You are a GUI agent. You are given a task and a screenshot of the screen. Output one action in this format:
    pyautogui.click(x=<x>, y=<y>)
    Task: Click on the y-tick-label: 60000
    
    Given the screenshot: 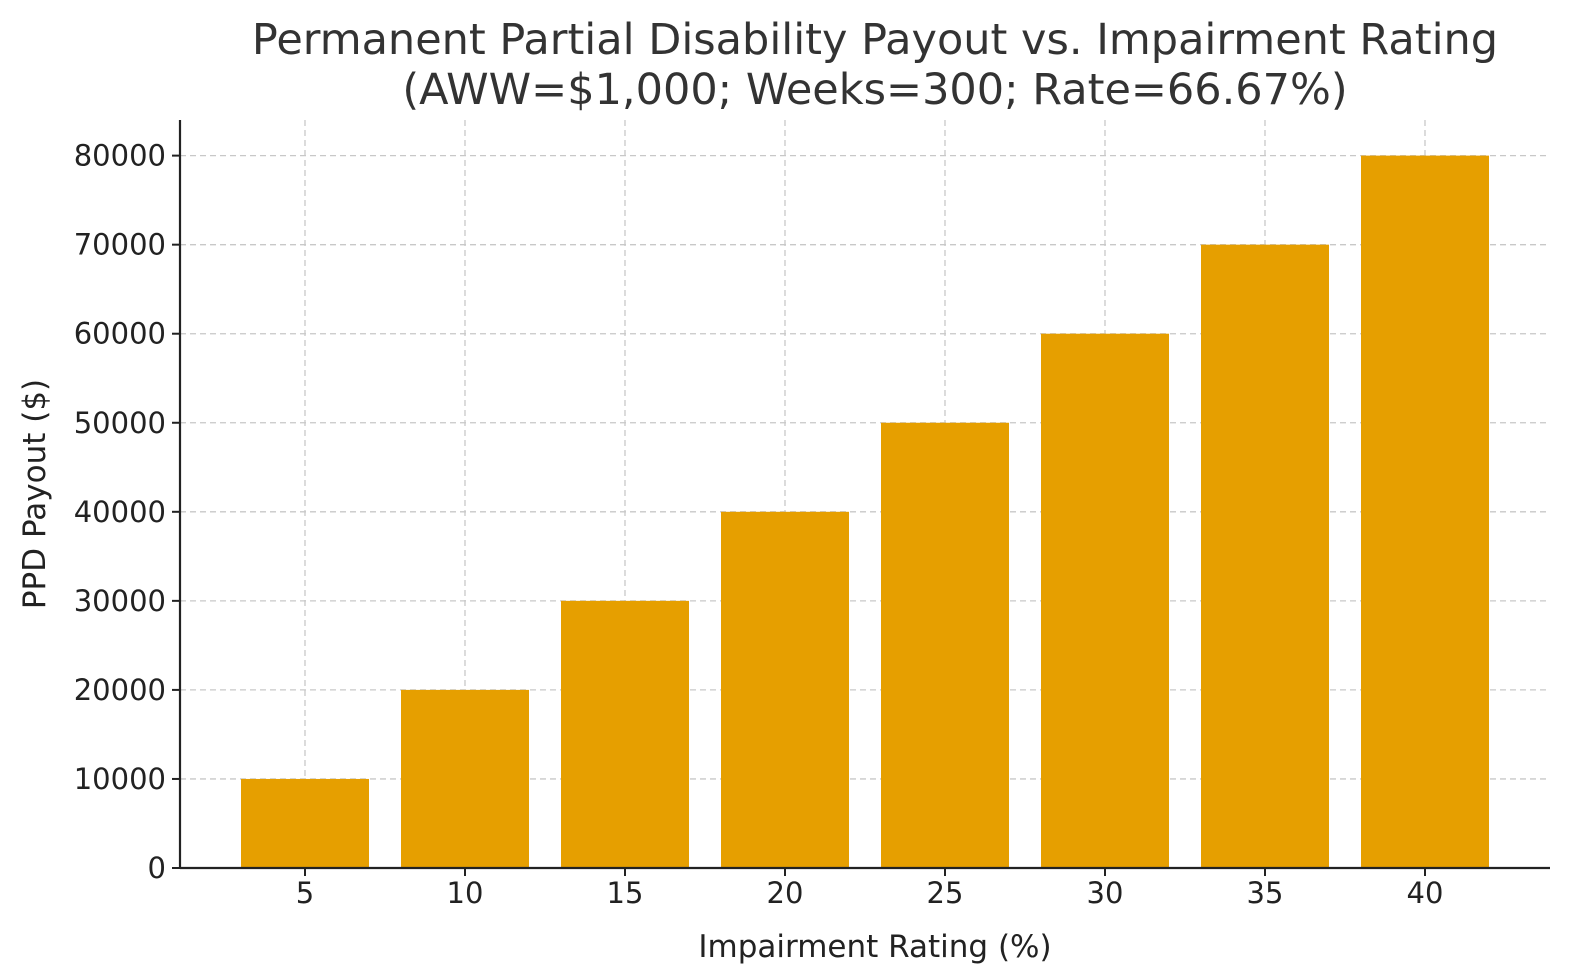 What is the action you would take?
    pyautogui.click(x=120, y=334)
    